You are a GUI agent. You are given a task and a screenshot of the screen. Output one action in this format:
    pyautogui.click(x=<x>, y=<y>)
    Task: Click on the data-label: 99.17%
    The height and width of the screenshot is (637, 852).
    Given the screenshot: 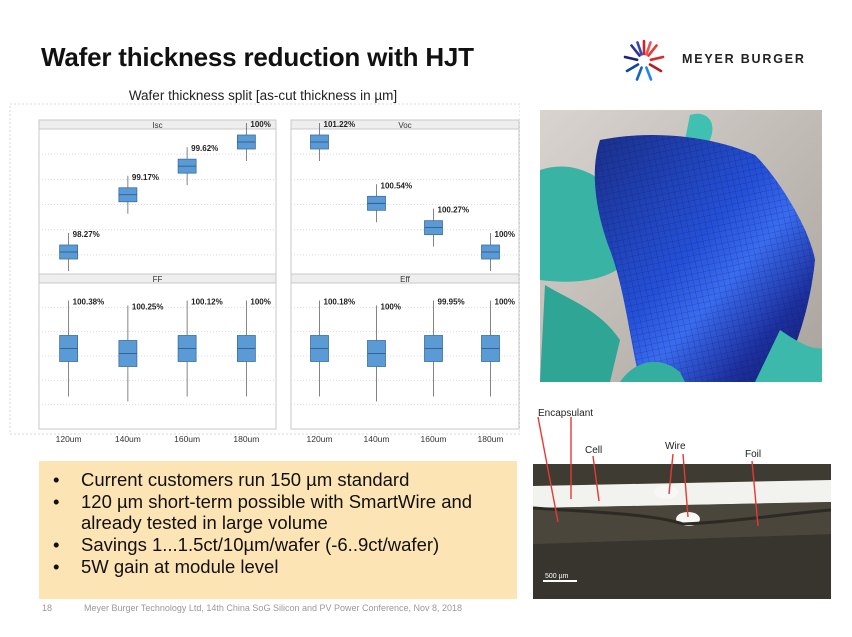 What is the action you would take?
    pyautogui.click(x=145, y=177)
    